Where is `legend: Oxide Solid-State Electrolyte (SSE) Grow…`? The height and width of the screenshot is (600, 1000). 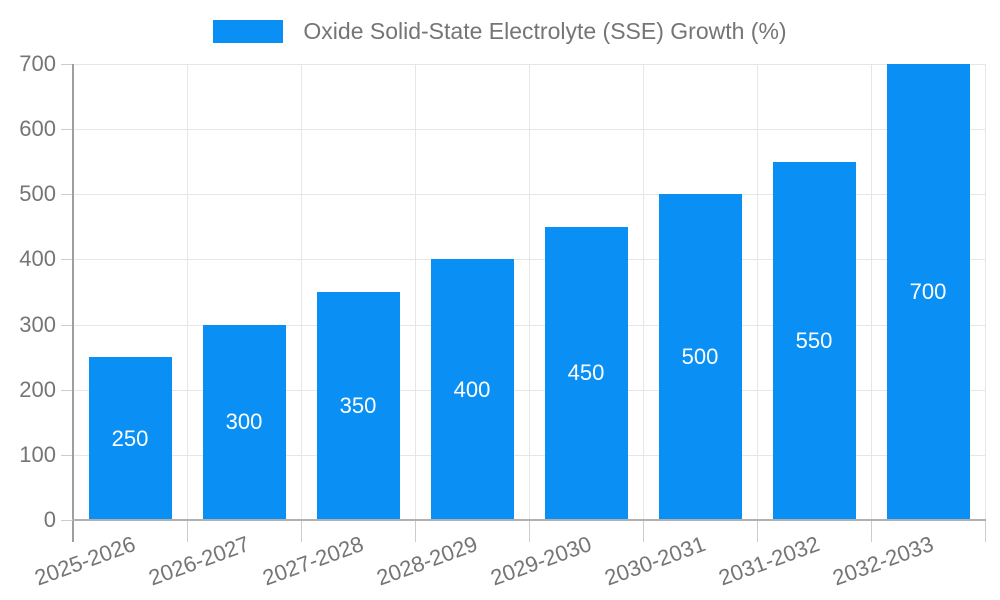 legend: Oxide Solid-State Electrolyte (SSE) Grow… is located at coordinates (500, 31).